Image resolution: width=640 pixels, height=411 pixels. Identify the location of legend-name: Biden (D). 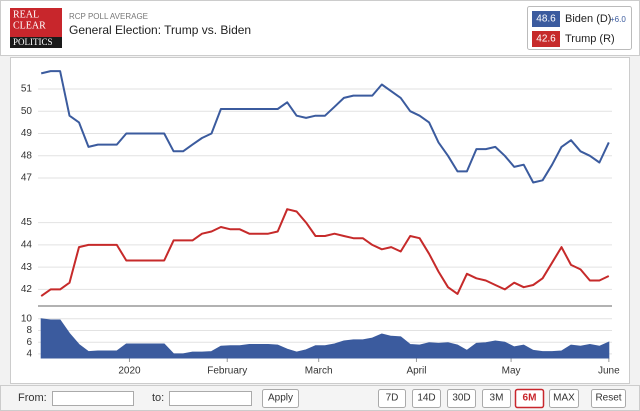
(588, 19).